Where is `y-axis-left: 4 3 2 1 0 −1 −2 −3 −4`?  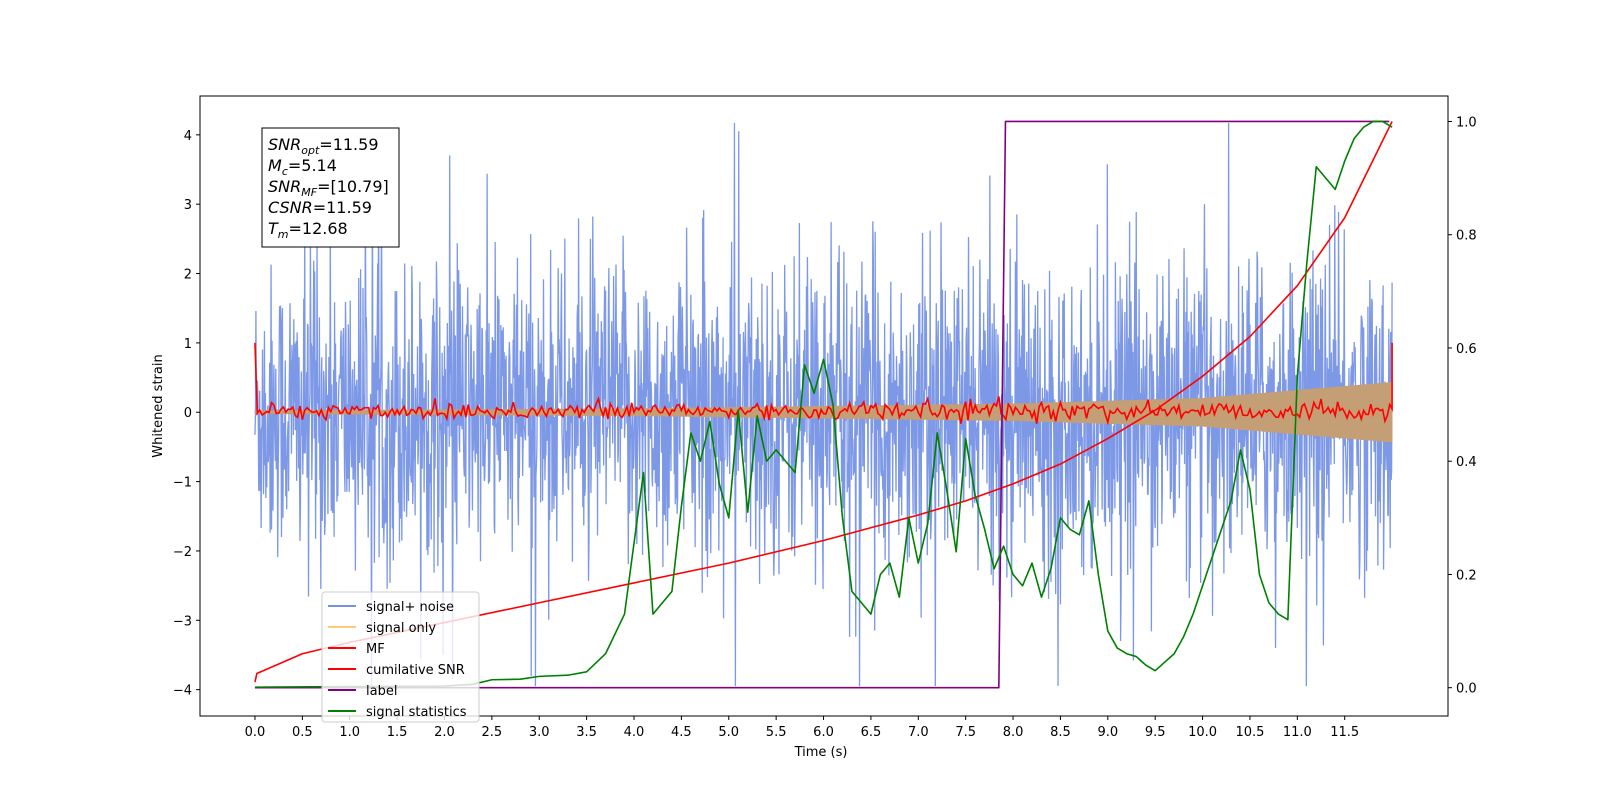
y-axis-left: 4 3 2 1 0 −1 −2 −3 −4 is located at coordinates (186, 414).